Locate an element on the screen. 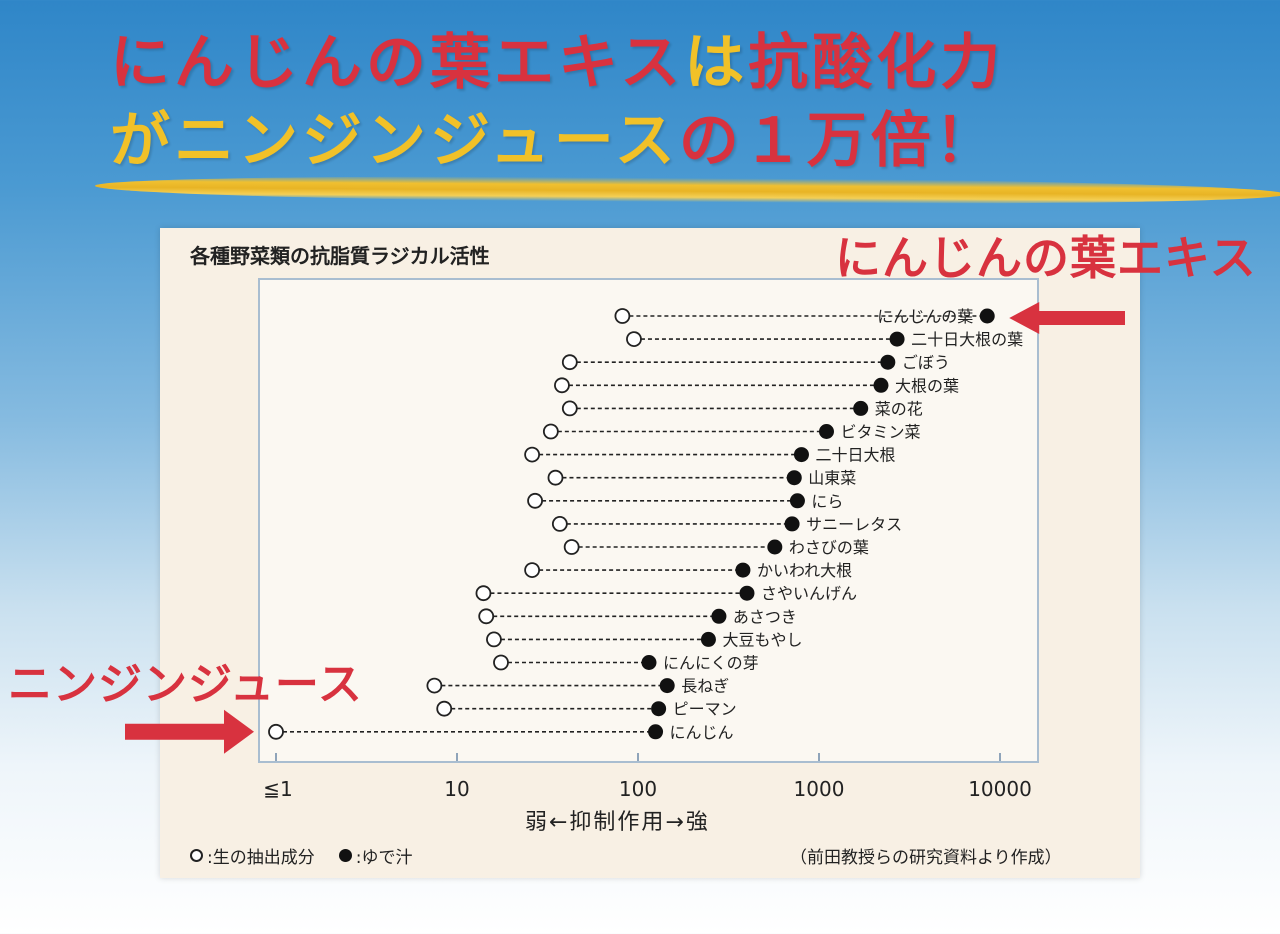  filled-circle-icon is located at coordinates (345, 855).